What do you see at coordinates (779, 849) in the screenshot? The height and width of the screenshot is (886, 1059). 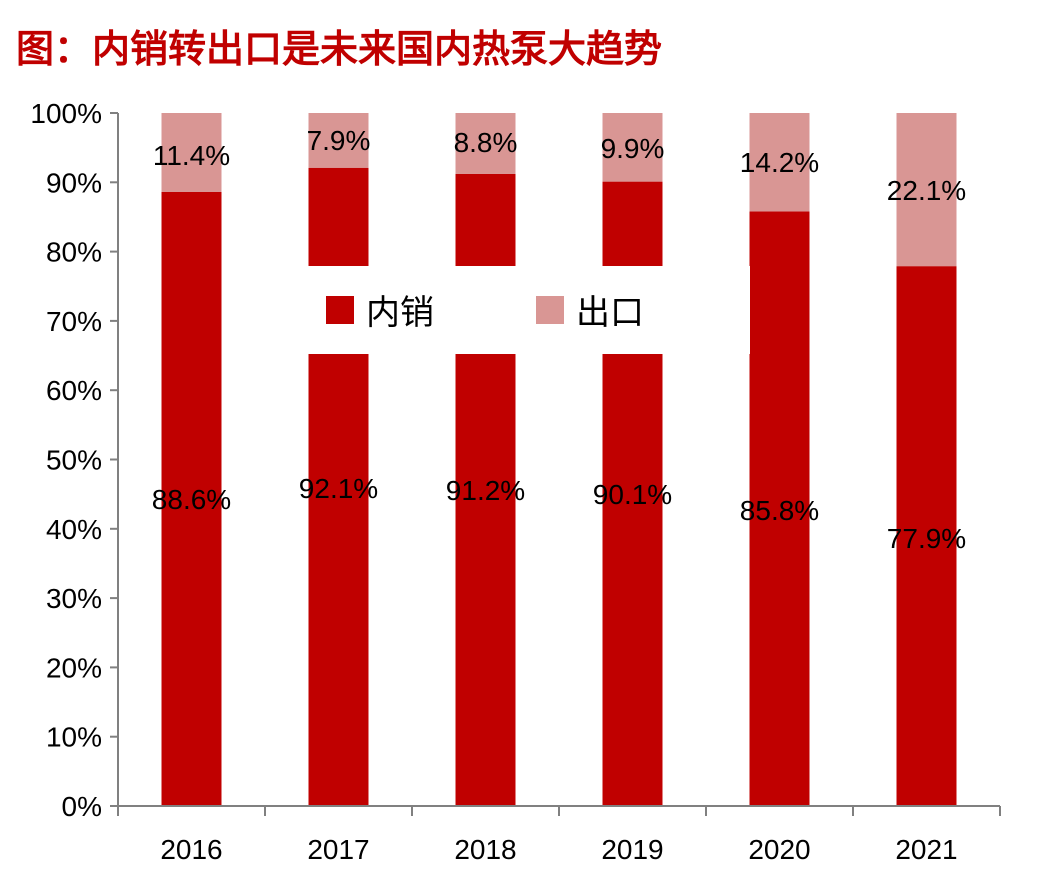 I see `x-tick-label-2020: 2020` at bounding box center [779, 849].